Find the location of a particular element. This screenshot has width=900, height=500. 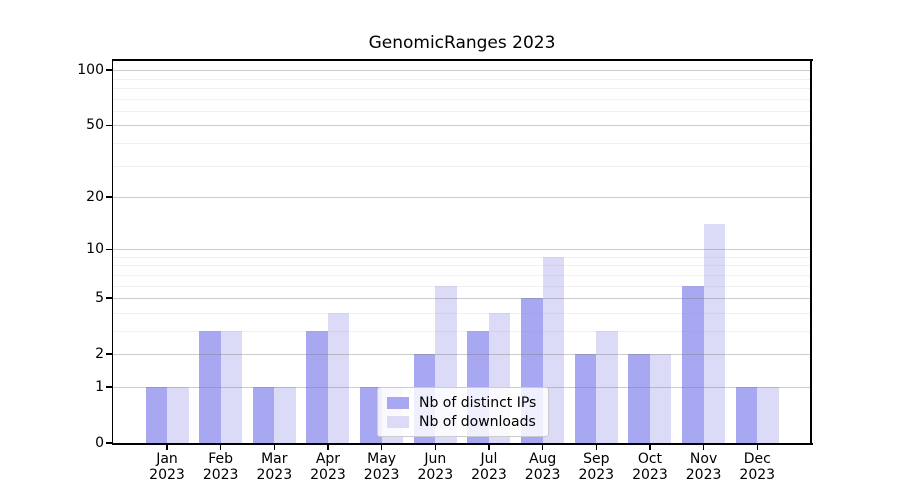

bar-downloads-apr is located at coordinates (338, 377).